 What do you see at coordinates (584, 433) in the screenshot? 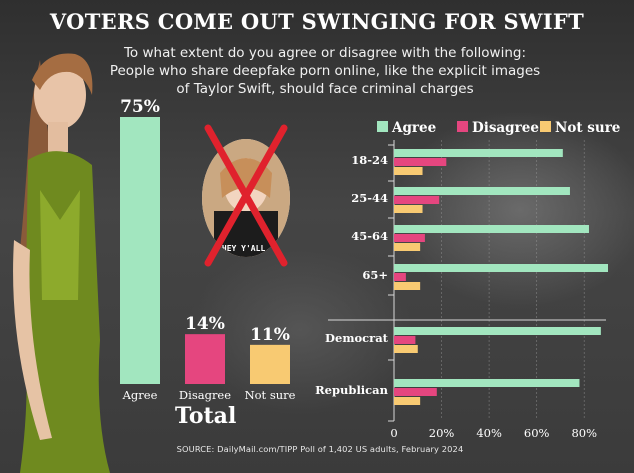
I see `x-tick-label: 80%` at bounding box center [584, 433].